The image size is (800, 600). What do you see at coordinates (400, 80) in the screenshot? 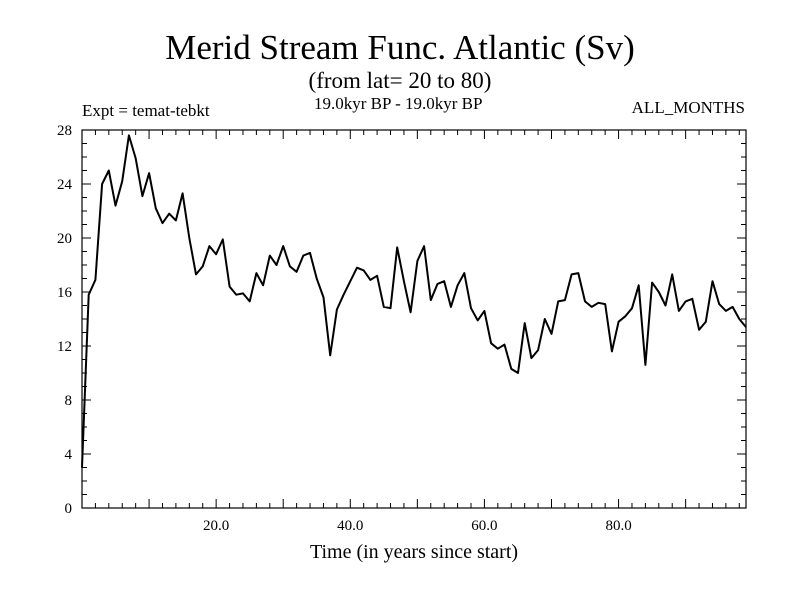
I see `chart-subtitle: (from lat= 20 to 80)` at bounding box center [400, 80].